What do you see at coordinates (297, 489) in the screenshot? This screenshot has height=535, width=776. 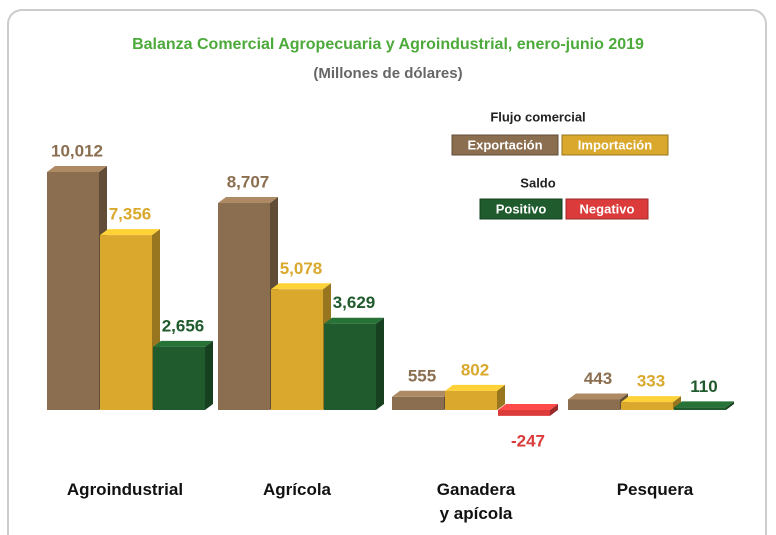 I see `x-tick-label: Agrícola` at bounding box center [297, 489].